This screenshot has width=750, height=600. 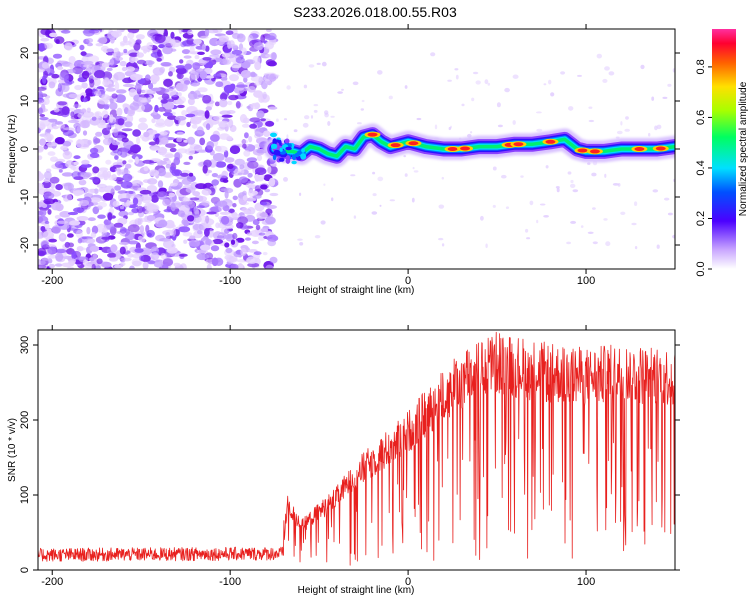 I want to click on colorbar-tick-label: 0.4, so click(x=701, y=167).